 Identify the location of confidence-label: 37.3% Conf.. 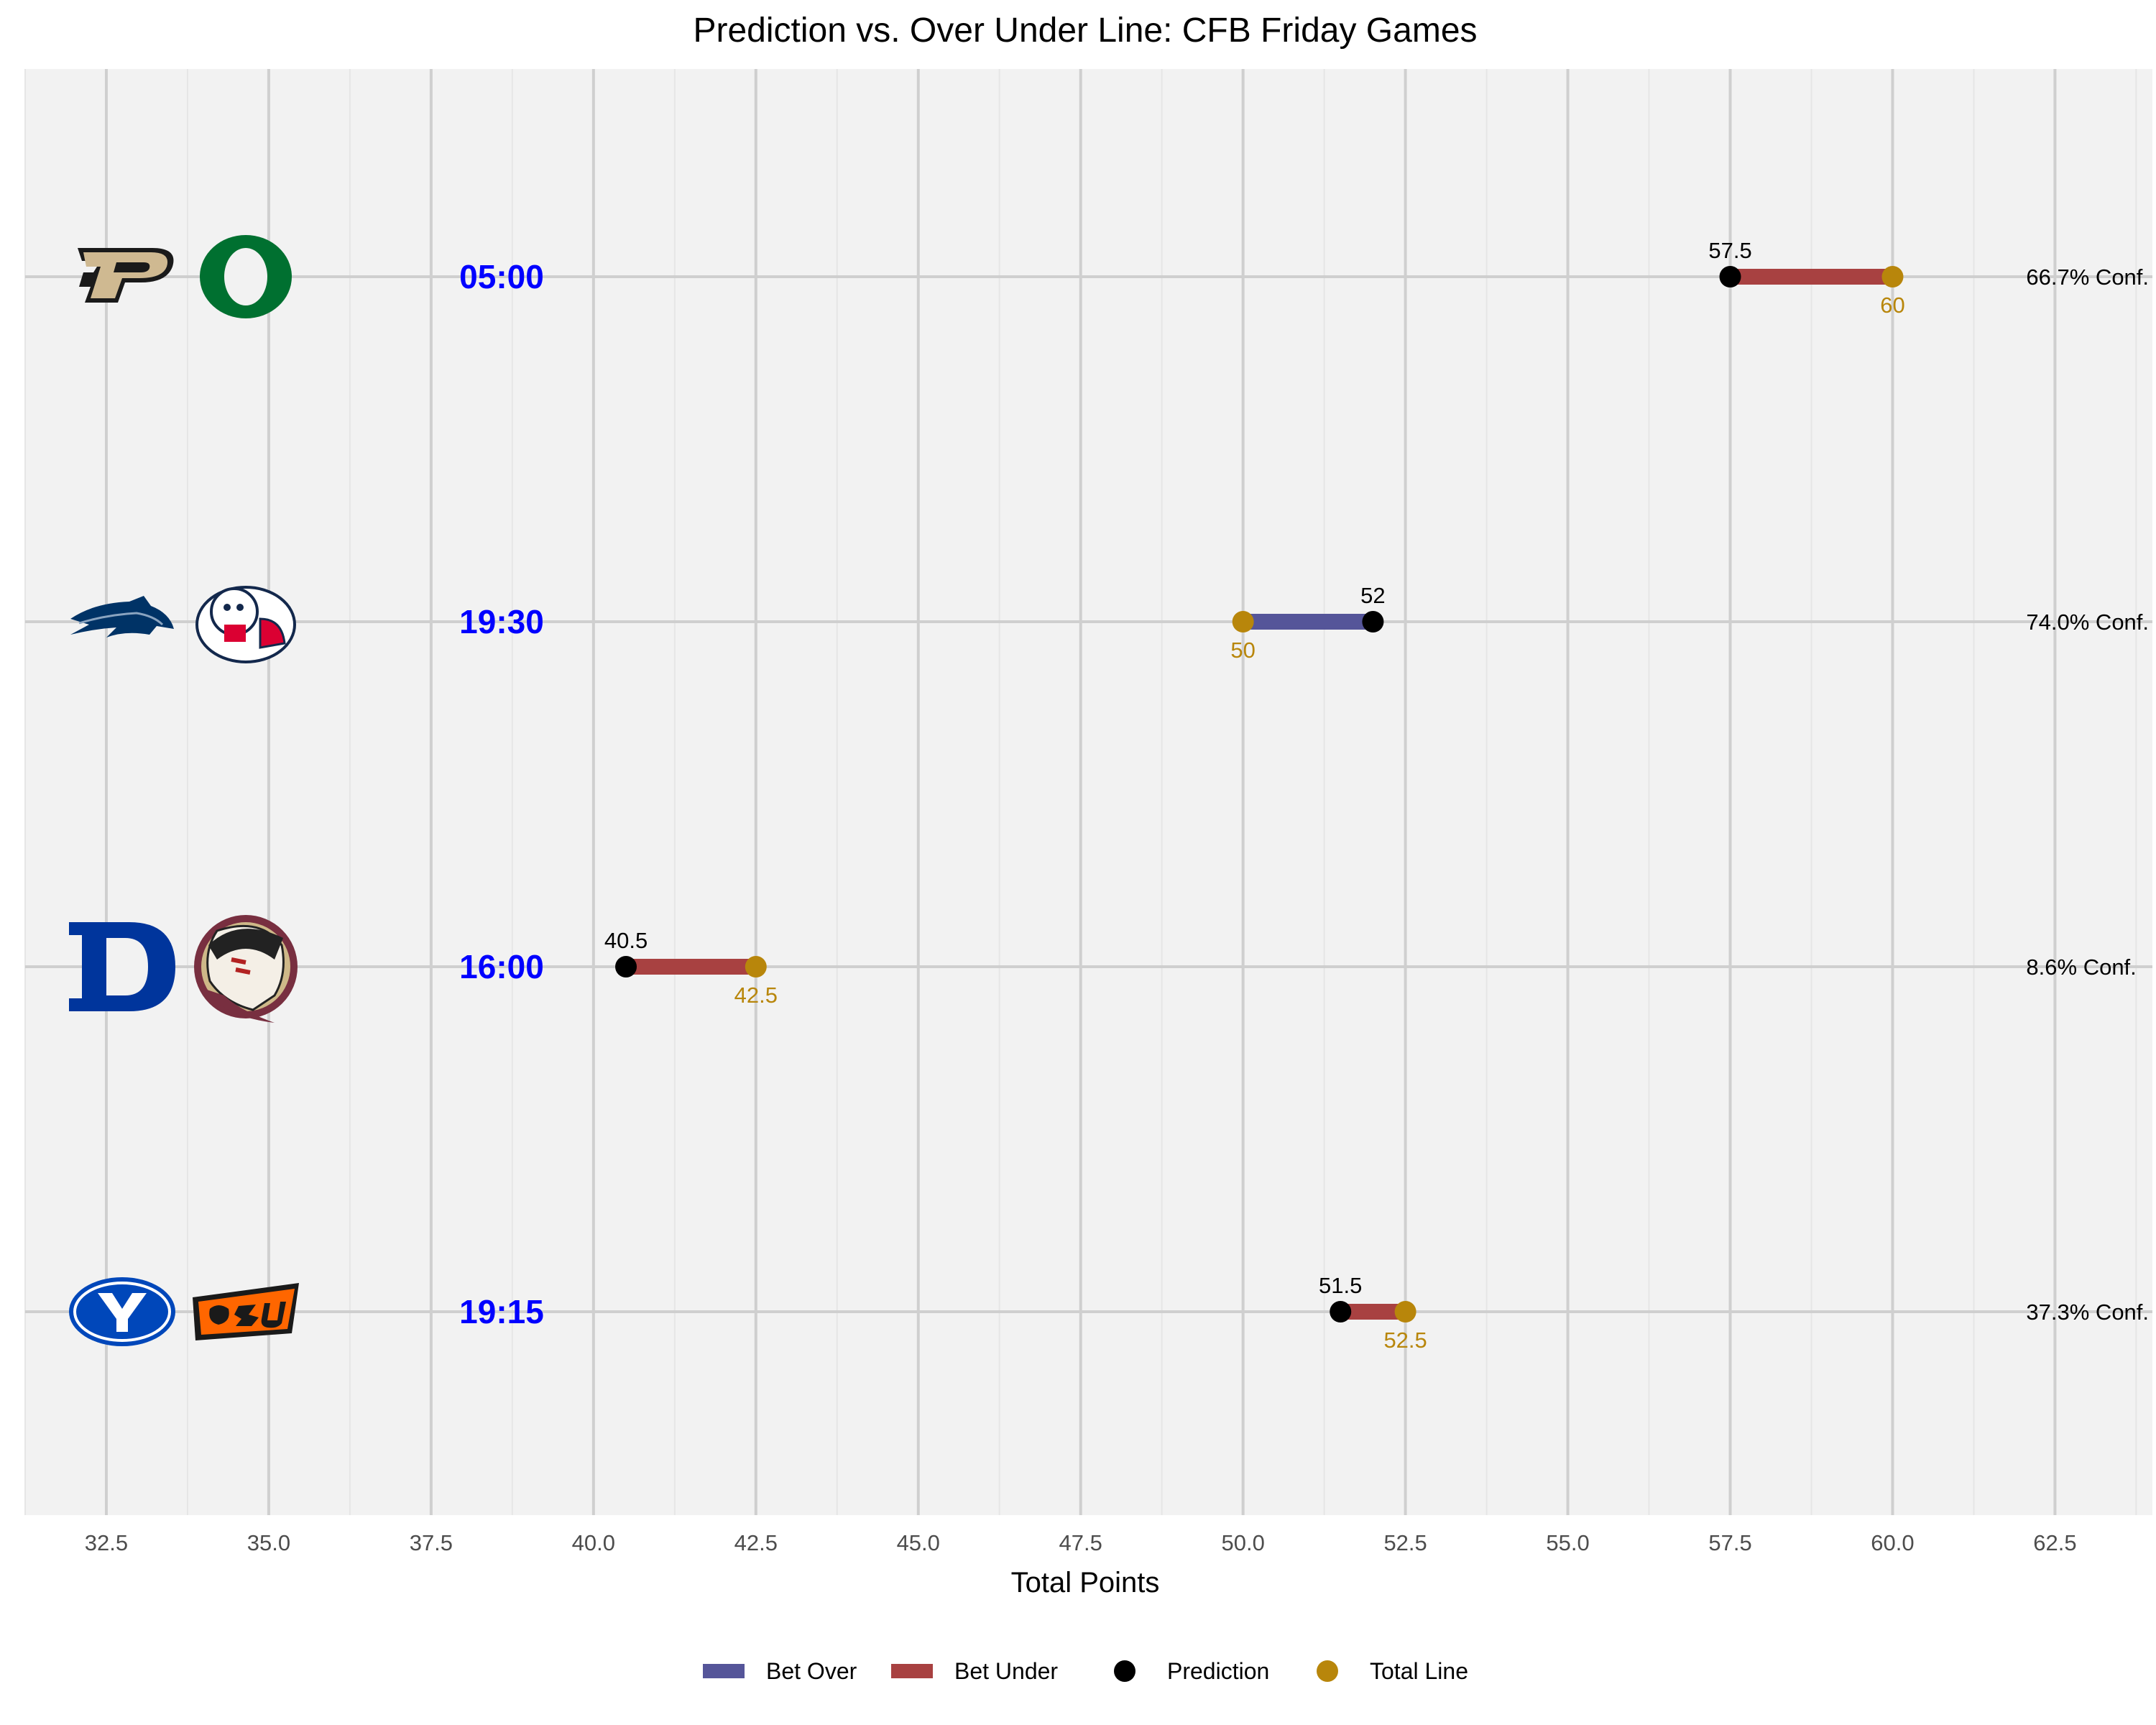
(2087, 1312).